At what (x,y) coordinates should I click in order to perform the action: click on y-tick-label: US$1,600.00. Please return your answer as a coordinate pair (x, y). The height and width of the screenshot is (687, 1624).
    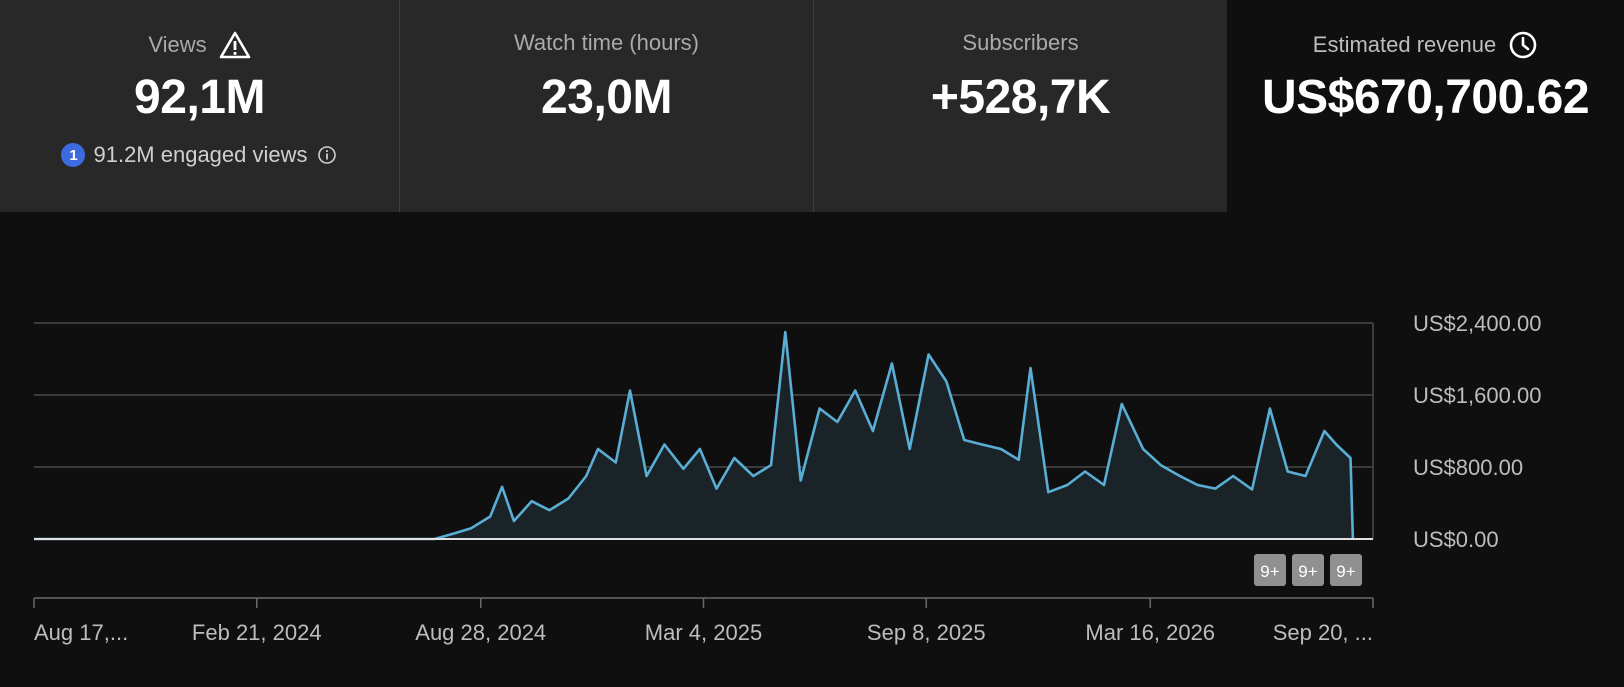
    Looking at the image, I should click on (1477, 395).